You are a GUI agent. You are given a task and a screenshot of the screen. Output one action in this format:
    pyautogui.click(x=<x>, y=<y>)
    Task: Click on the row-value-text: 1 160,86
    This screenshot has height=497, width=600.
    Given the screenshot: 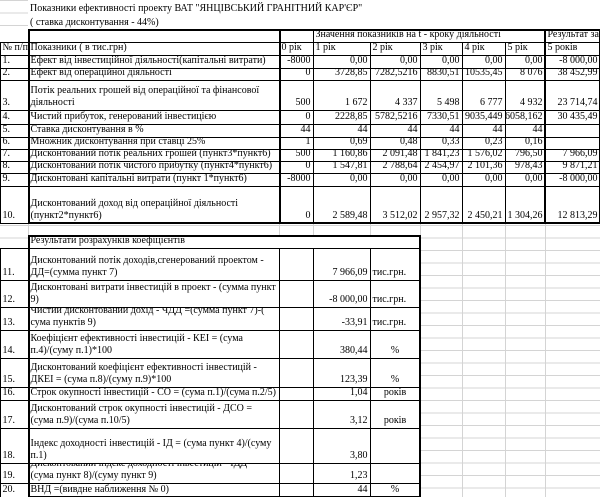 What is the action you would take?
    pyautogui.click(x=350, y=153)
    